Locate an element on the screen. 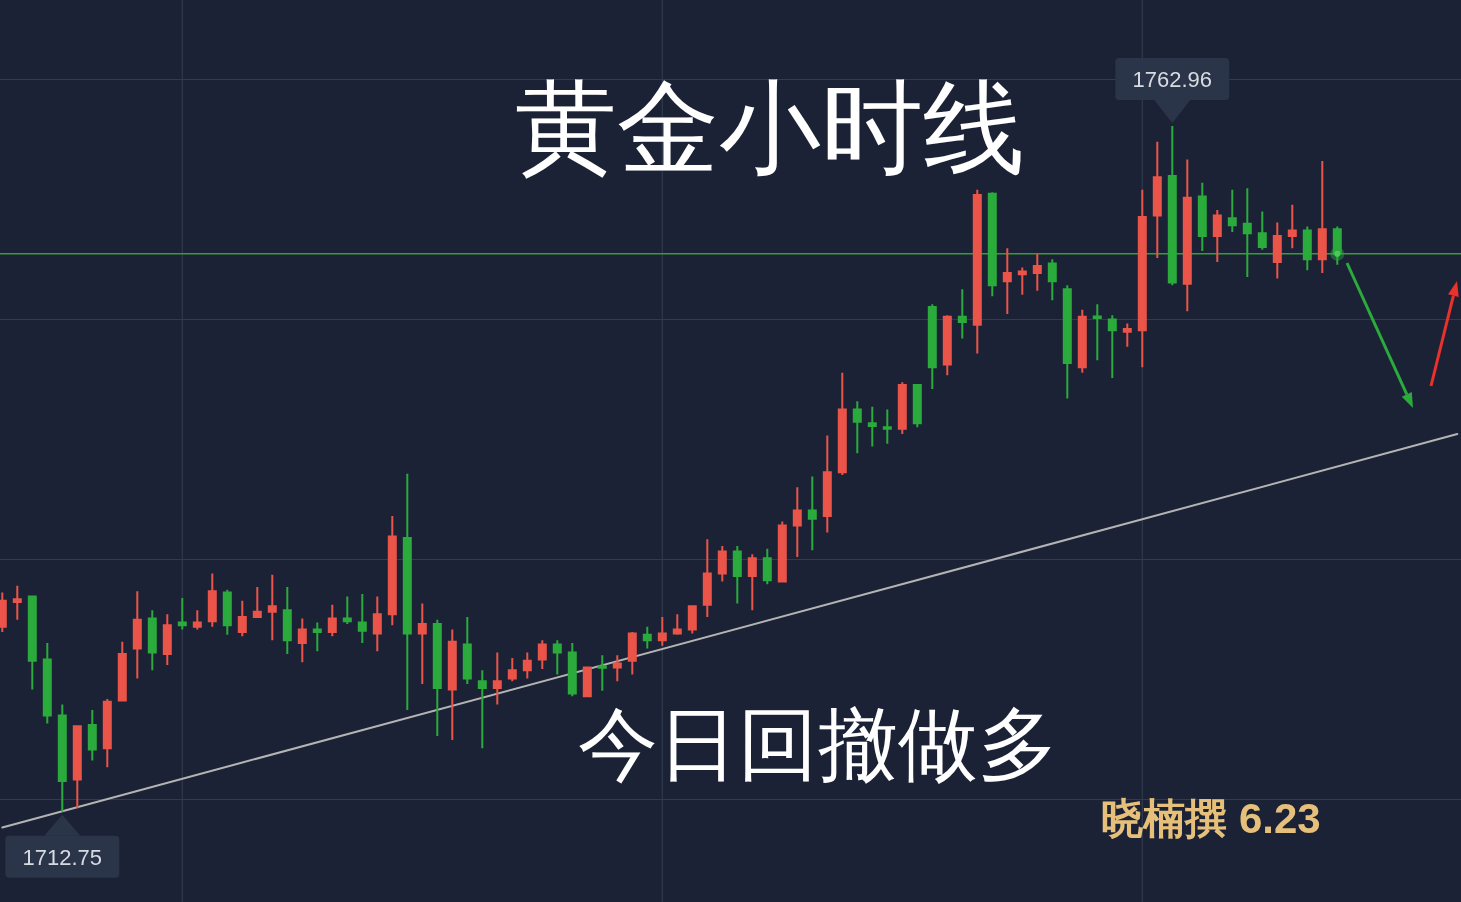  price-label: 1762.96 is located at coordinates (1172, 90).